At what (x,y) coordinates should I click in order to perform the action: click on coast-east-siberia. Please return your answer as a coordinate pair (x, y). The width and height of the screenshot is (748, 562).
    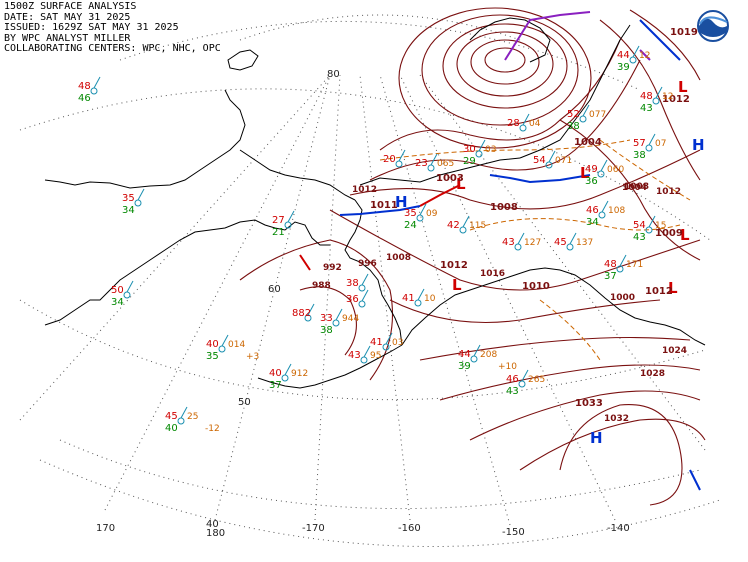
    Looking at the image, I should click on (297, 175).